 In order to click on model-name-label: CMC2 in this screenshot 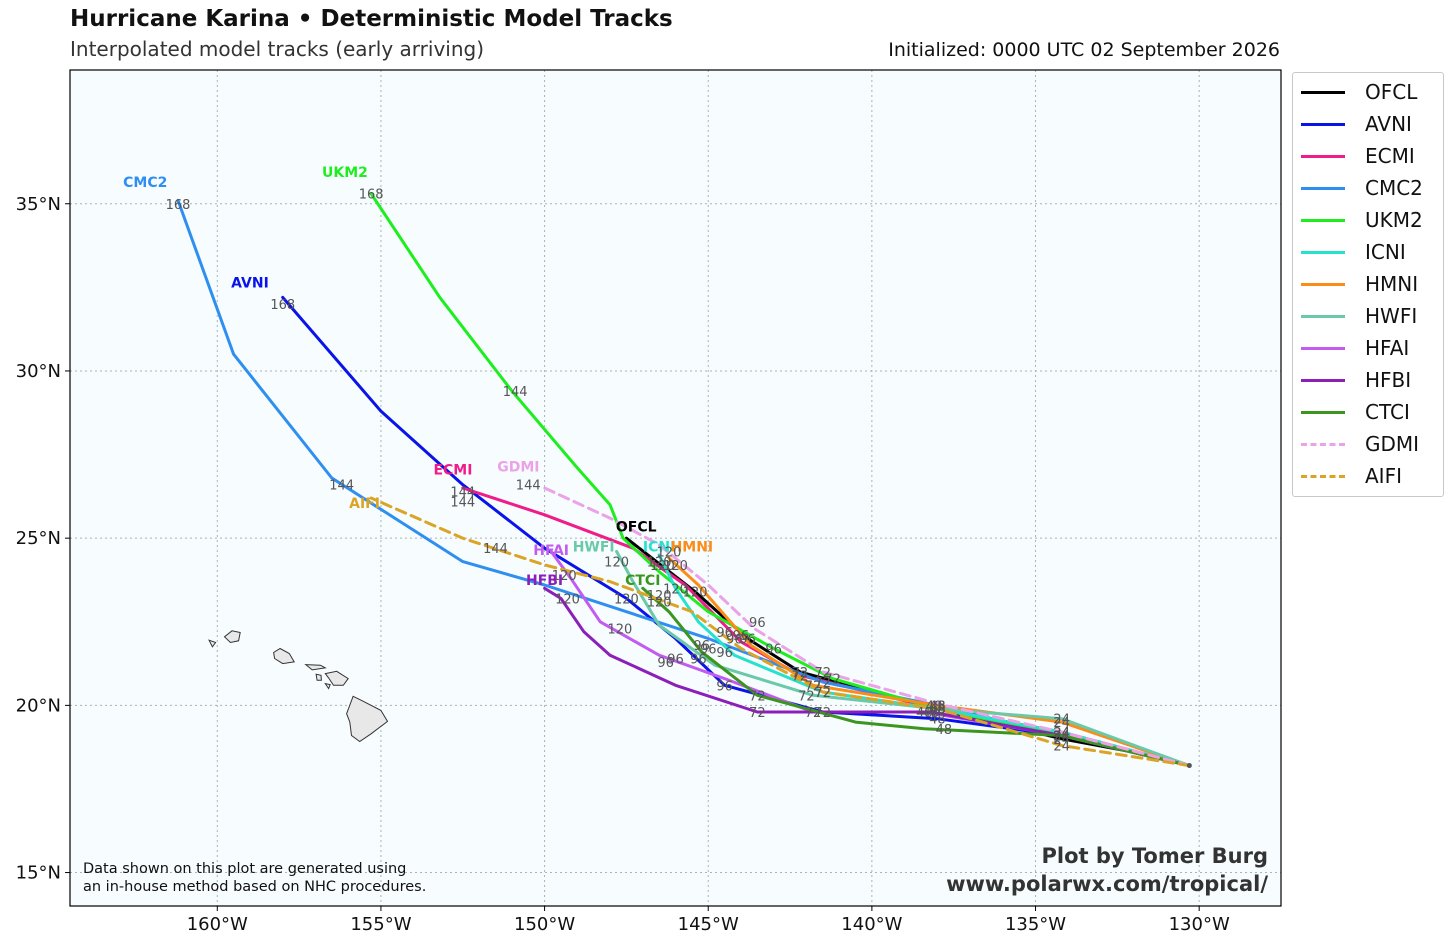, I will do `click(145, 183)`.